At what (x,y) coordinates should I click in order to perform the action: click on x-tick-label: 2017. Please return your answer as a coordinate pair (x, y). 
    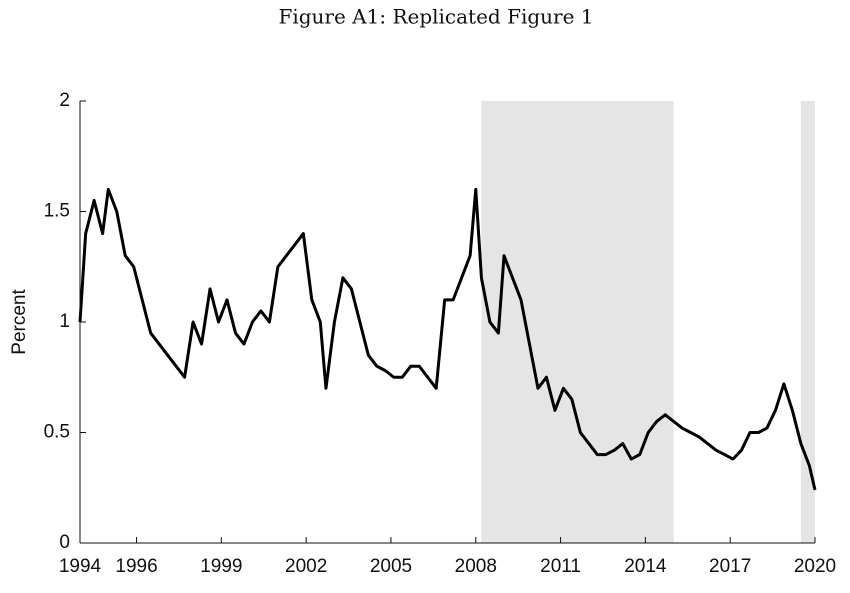
    Looking at the image, I should click on (730, 566).